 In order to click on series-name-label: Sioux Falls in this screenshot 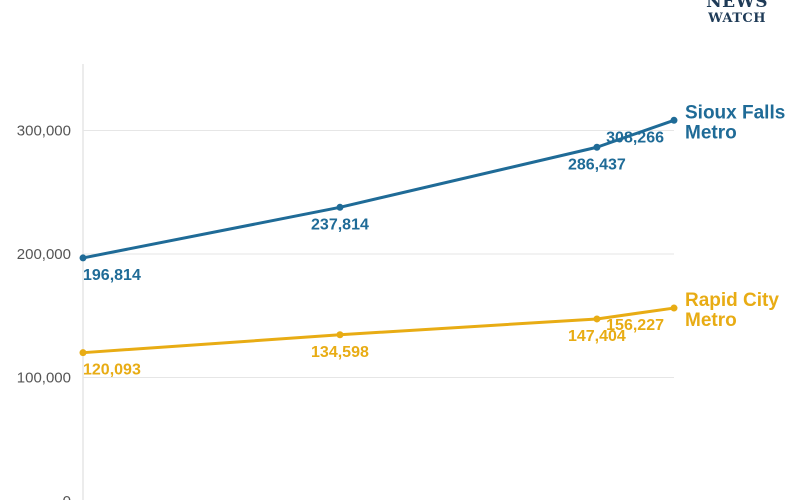, I will do `click(735, 112)`.